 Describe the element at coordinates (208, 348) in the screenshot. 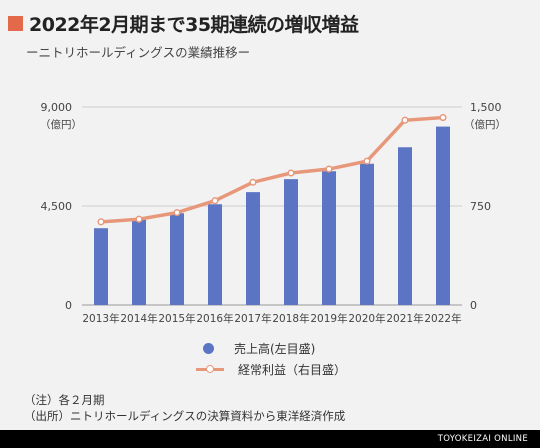

I see `legend-sales-marker` at that location.